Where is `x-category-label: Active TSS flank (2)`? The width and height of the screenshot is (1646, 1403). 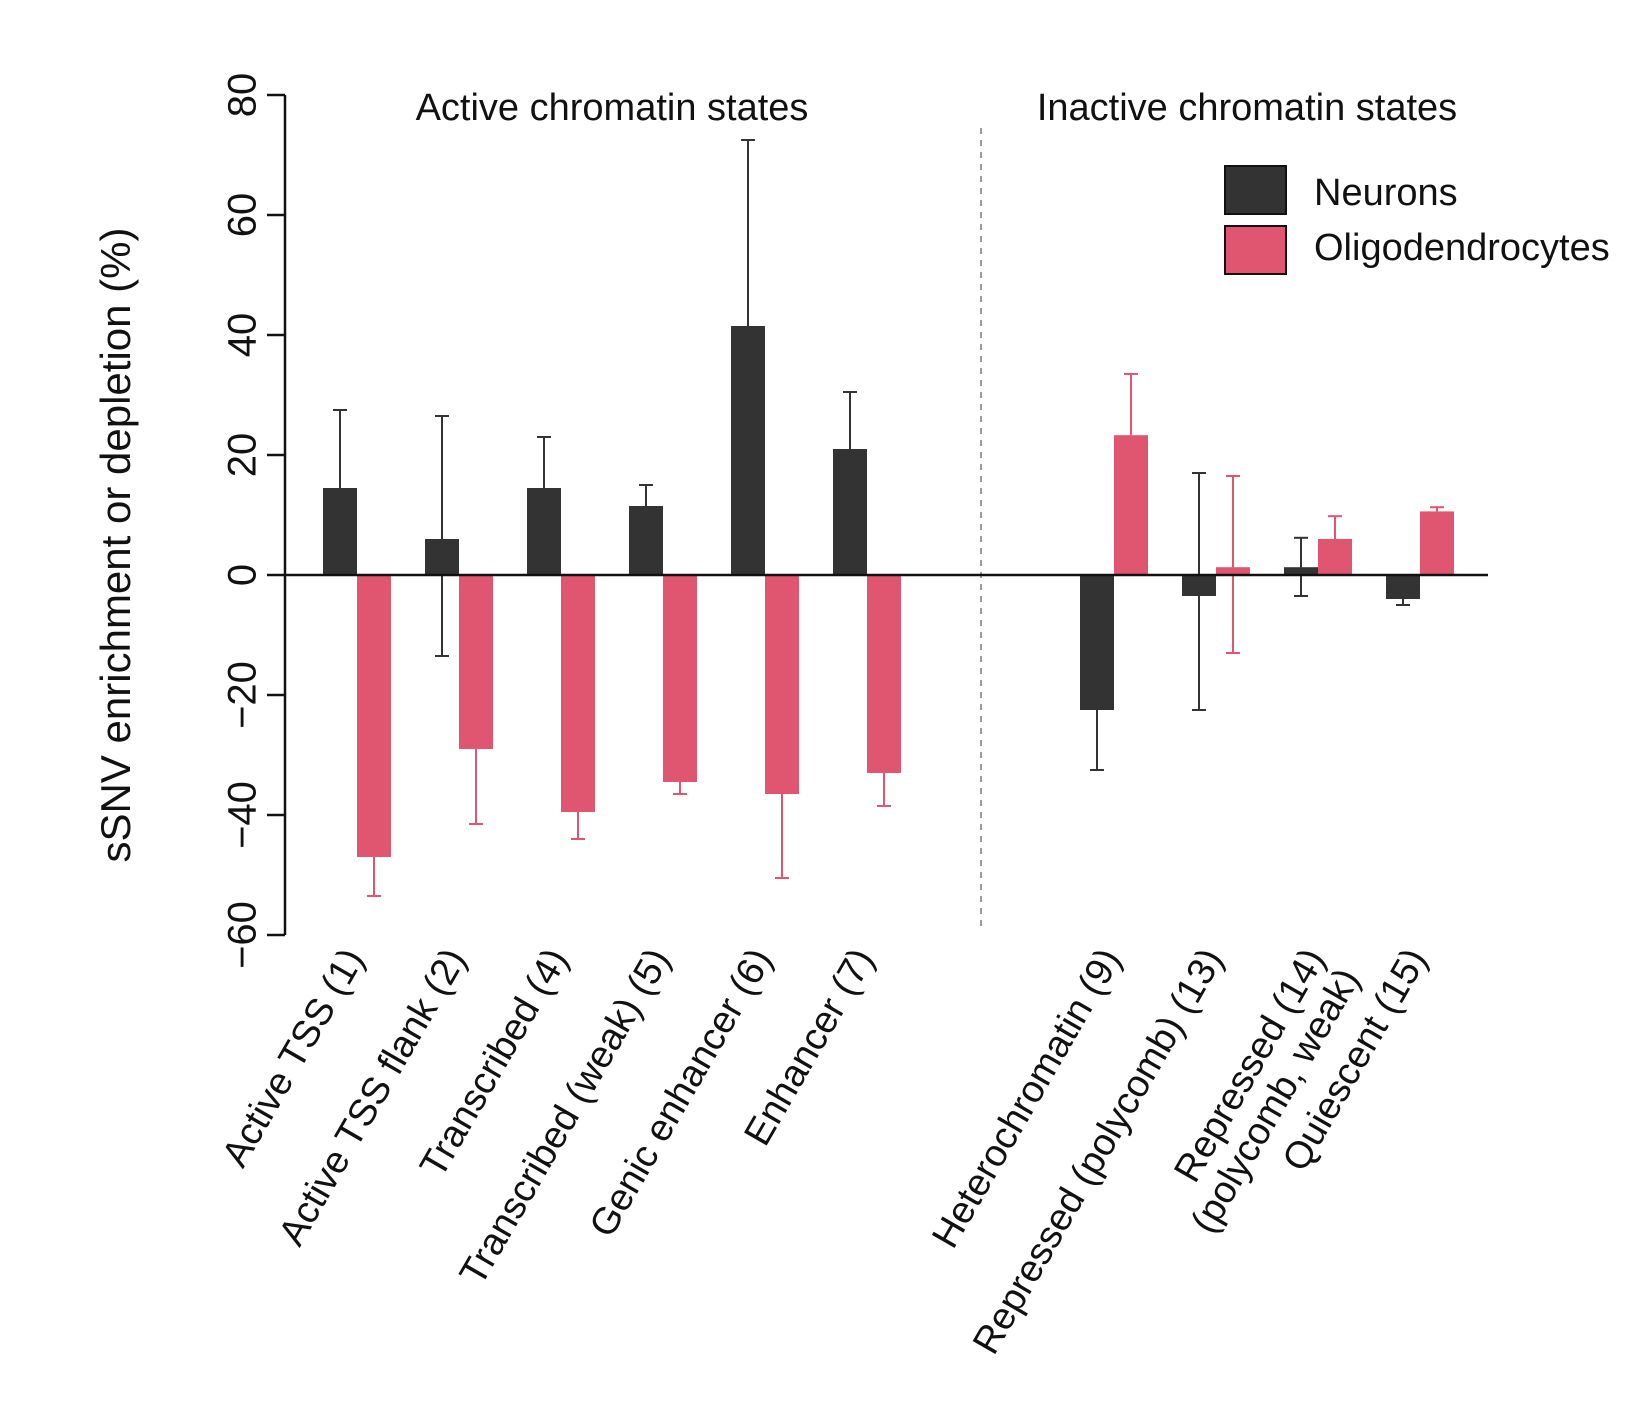
x-category-label: Active TSS flank (2) is located at coordinates (373, 1097).